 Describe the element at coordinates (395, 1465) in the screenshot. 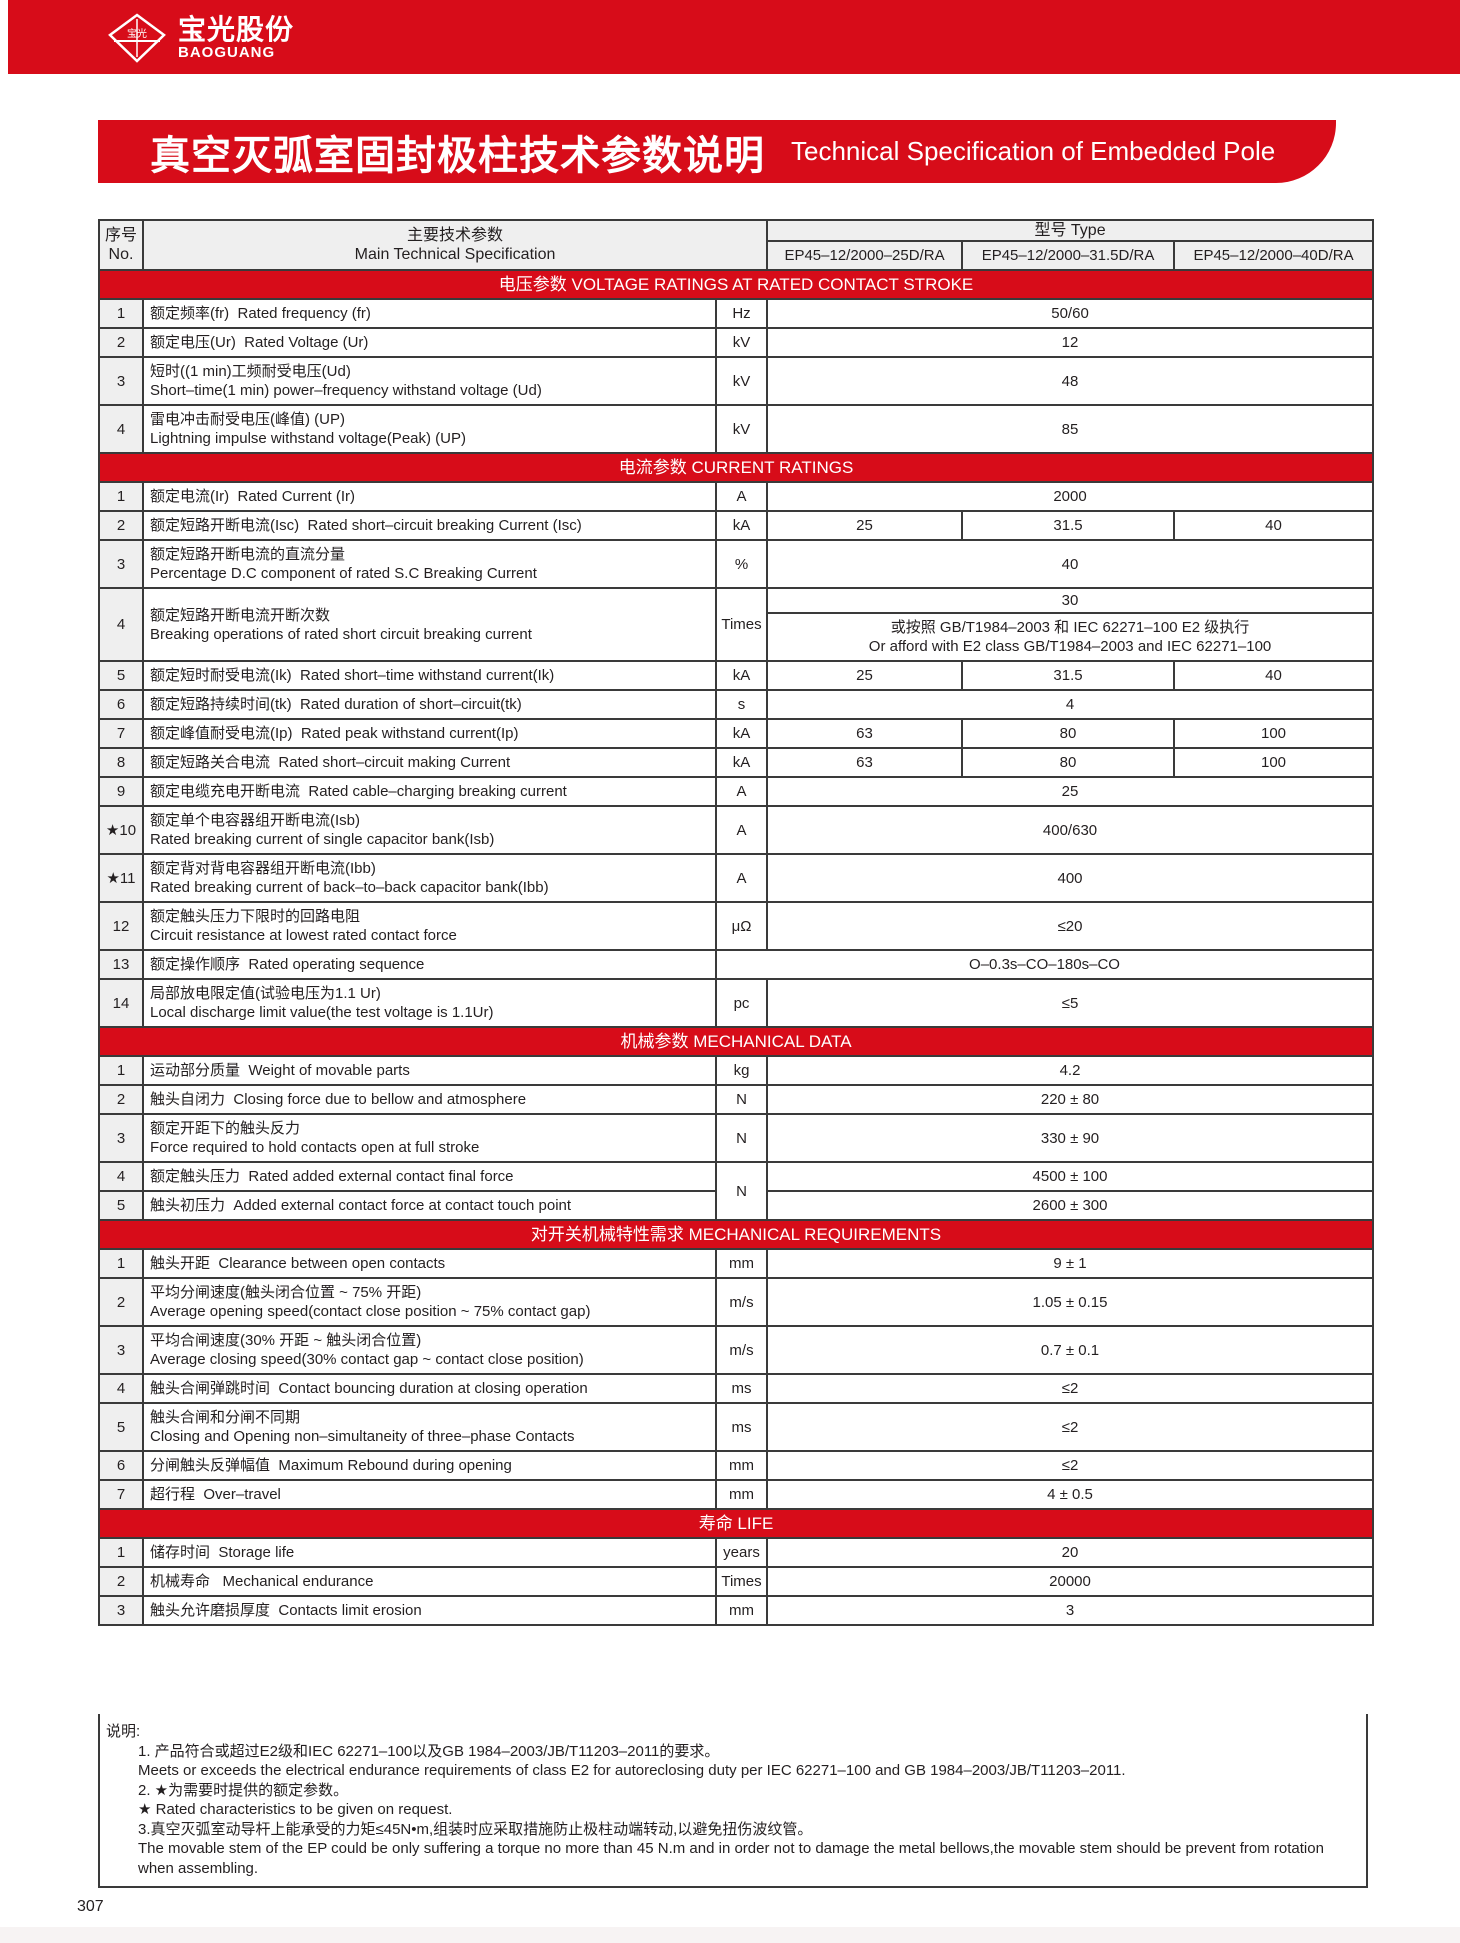

I see `spec-en: Maximum Rebound during opening` at that location.